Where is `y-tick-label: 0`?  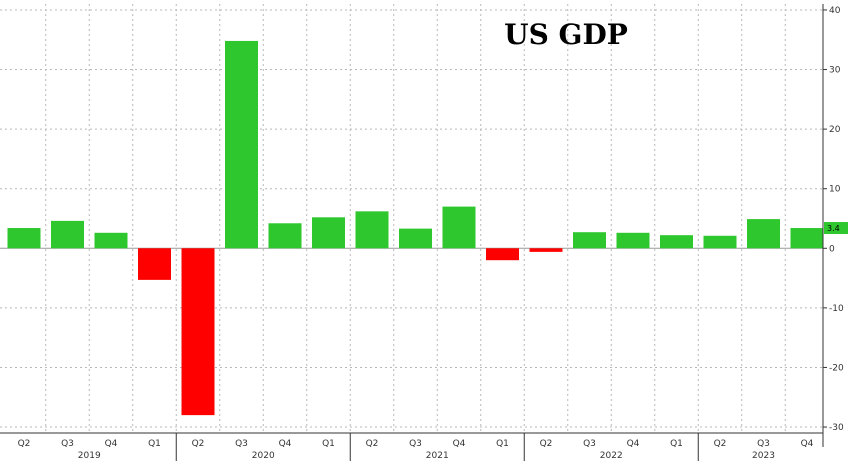
y-tick-label: 0 is located at coordinates (832, 249).